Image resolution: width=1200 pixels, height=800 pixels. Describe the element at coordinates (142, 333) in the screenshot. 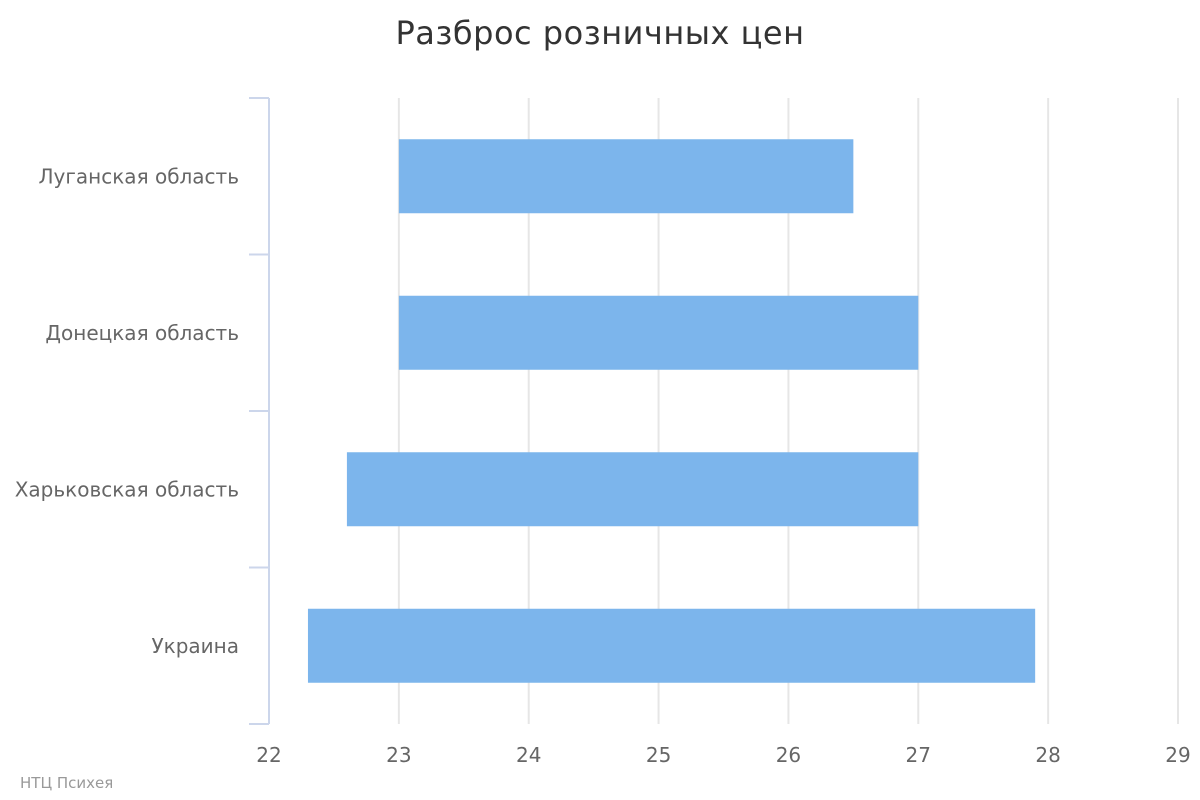

I see `category-label: Донецкая область` at that location.